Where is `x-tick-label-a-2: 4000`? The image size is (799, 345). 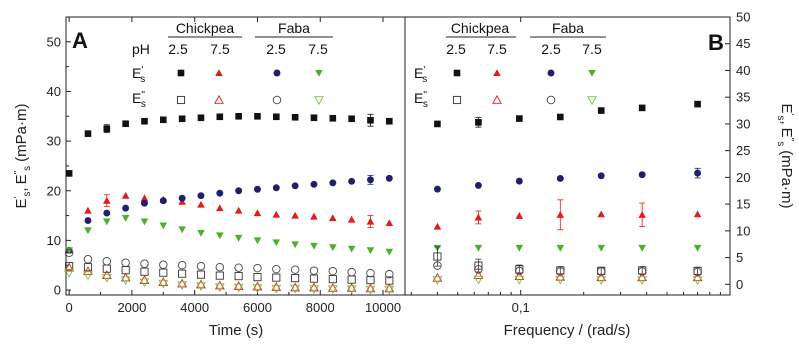
x-tick-label-a-2: 4000 is located at coordinates (194, 307).